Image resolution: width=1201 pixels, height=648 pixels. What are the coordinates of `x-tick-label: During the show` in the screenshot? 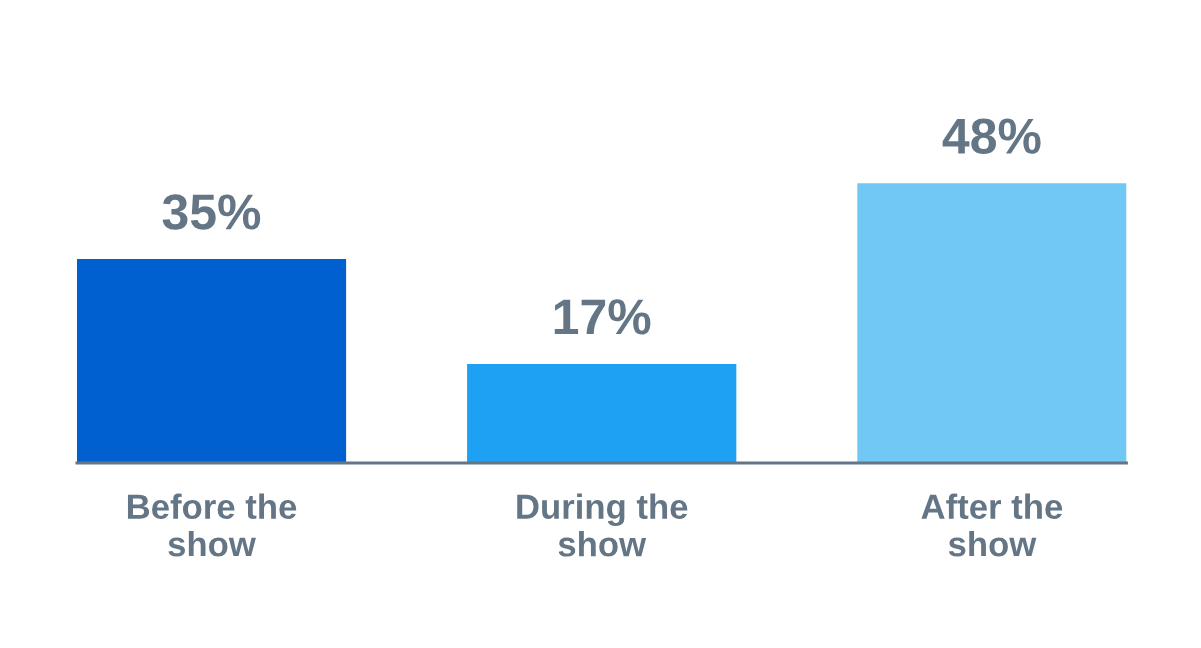 It's located at (602, 525).